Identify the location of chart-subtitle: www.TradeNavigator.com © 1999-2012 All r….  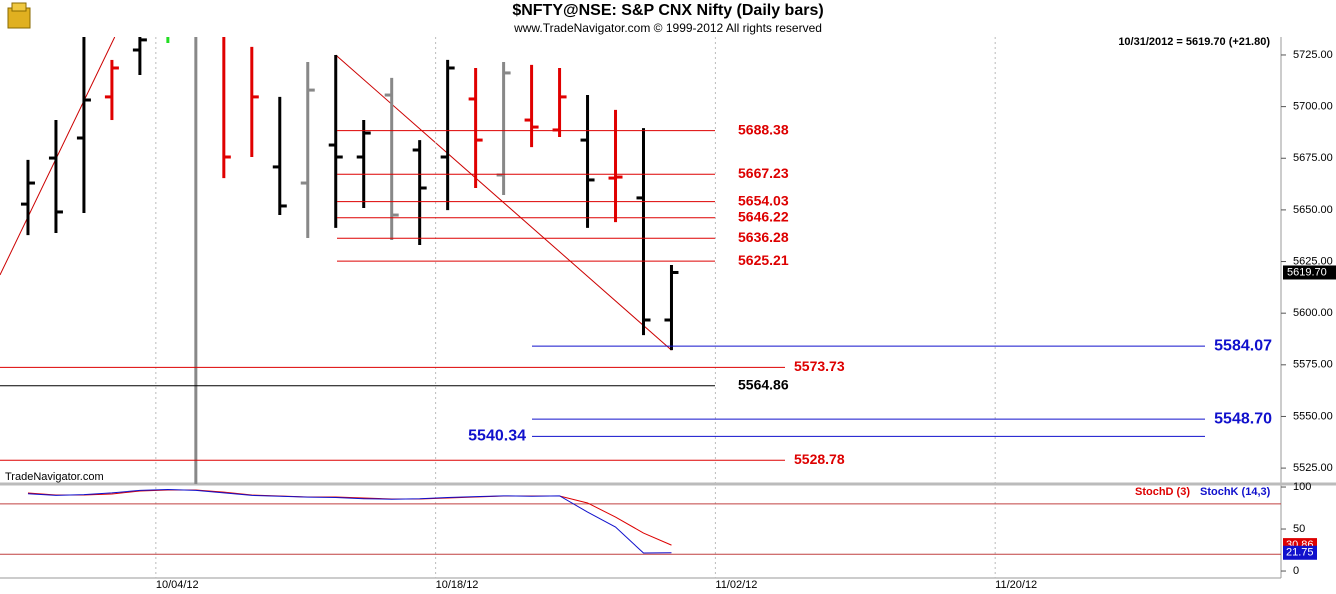
(667, 28).